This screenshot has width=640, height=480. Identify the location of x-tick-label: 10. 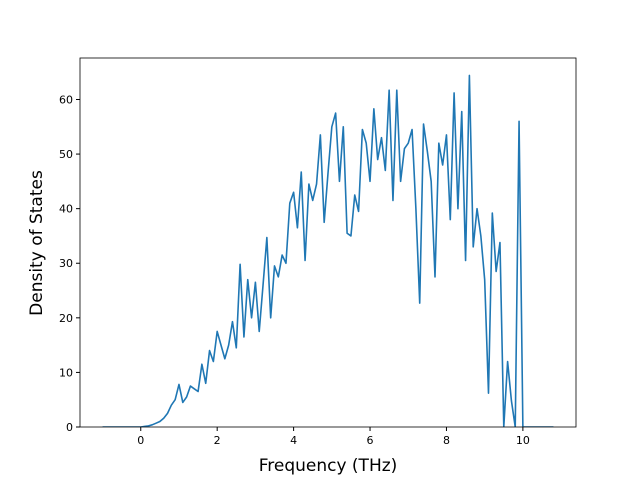
(523, 440).